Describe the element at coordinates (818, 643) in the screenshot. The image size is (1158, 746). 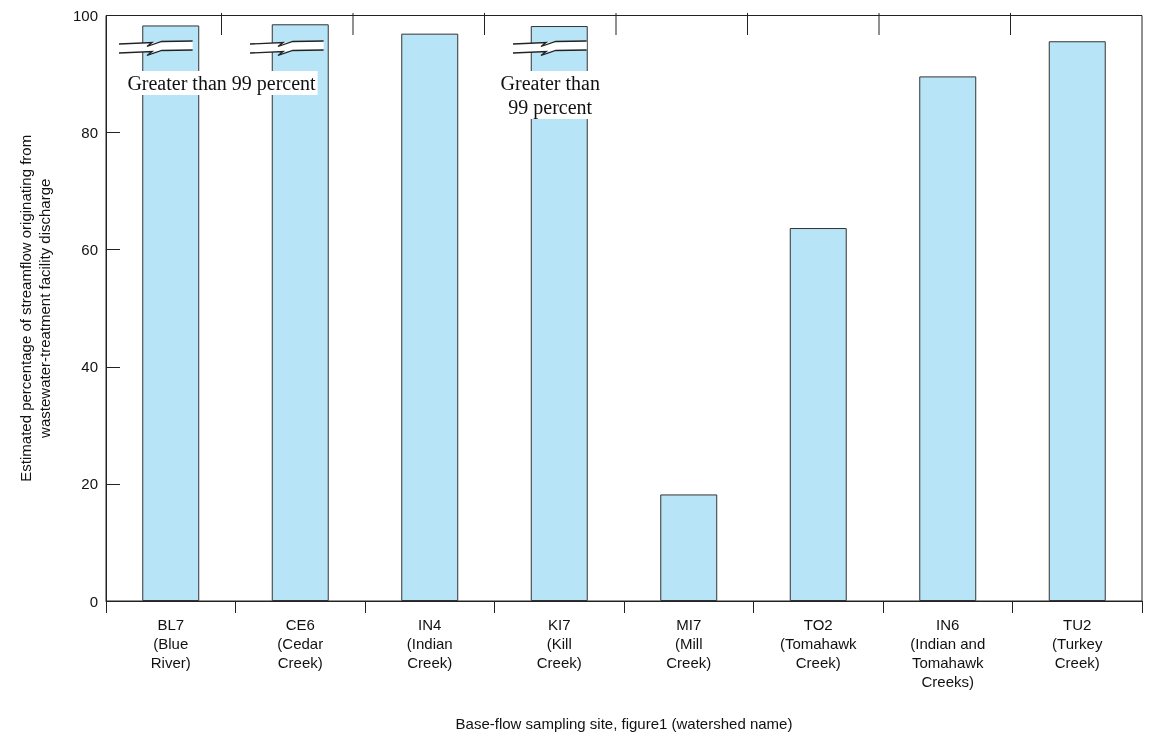
I see `x-tick-label: TO2 (Tomahawk Creek)` at that location.